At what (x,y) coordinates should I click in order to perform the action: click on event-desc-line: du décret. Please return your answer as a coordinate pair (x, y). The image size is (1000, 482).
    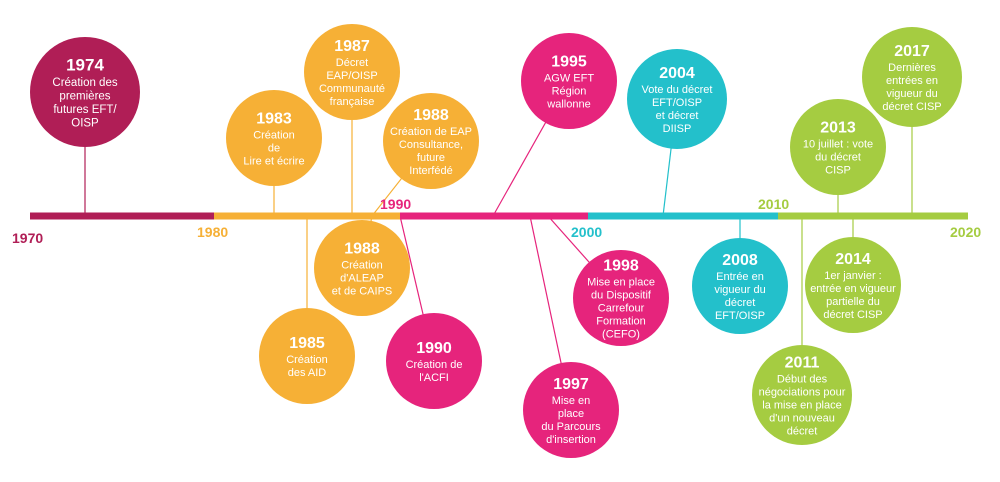
    Looking at the image, I should click on (838, 158).